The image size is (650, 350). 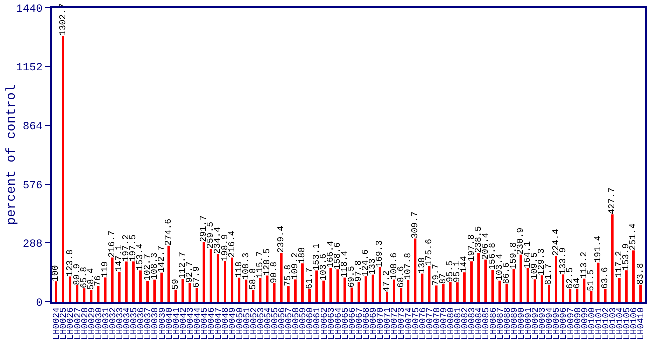 What do you see at coordinates (577, 283) in the screenshot?
I see `data-label: 64` at bounding box center [577, 283].